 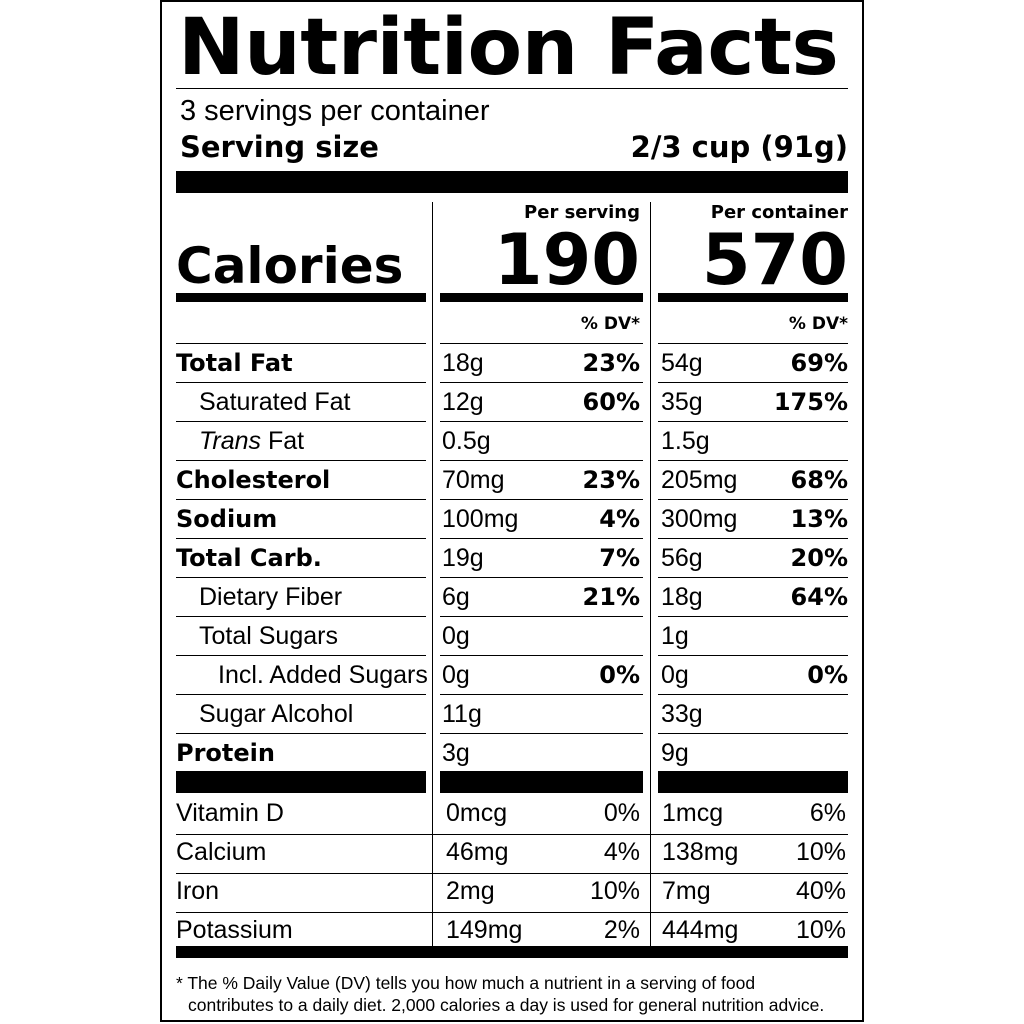 What do you see at coordinates (301, 297) in the screenshot?
I see `calories-bar-label` at bounding box center [301, 297].